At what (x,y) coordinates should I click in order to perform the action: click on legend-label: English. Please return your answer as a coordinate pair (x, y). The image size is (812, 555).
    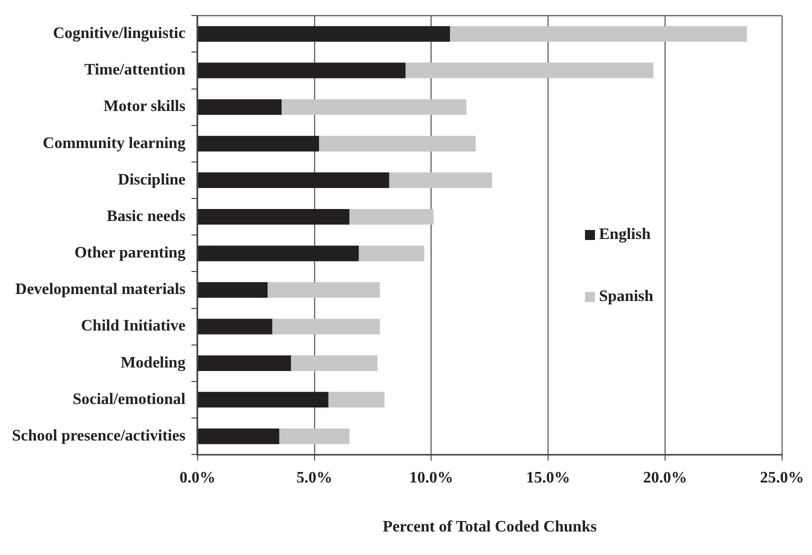
    Looking at the image, I should click on (625, 235).